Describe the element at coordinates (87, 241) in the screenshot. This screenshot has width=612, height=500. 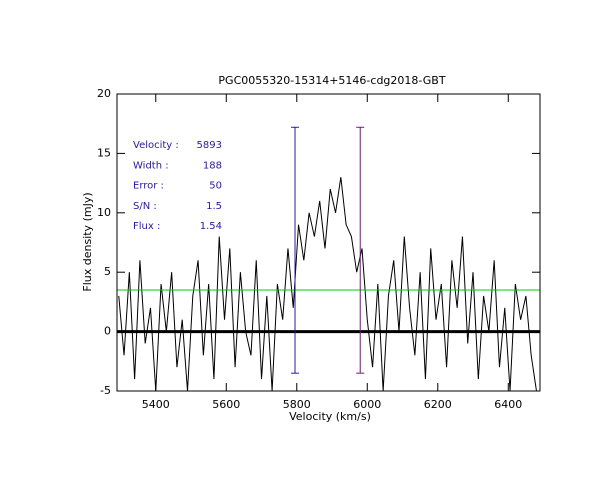
I see `y-axis-label: Flux density (mJy)` at that location.